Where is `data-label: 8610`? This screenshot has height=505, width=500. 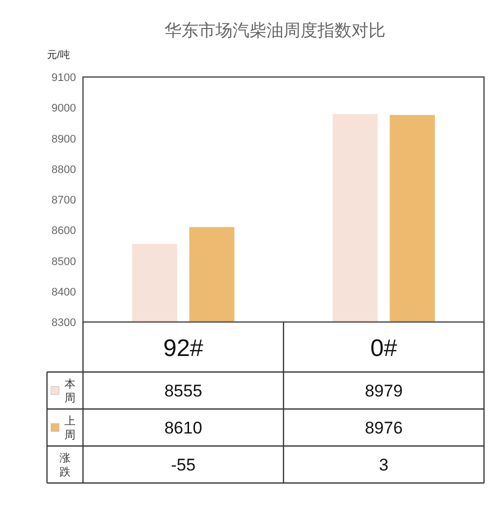
data-label: 8610 is located at coordinates (183, 428).